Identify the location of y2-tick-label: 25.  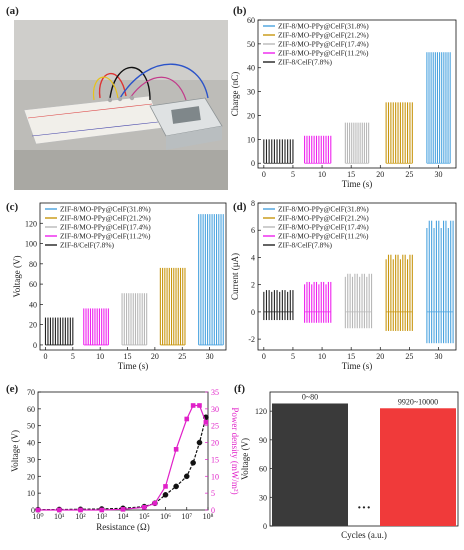
(215, 426).